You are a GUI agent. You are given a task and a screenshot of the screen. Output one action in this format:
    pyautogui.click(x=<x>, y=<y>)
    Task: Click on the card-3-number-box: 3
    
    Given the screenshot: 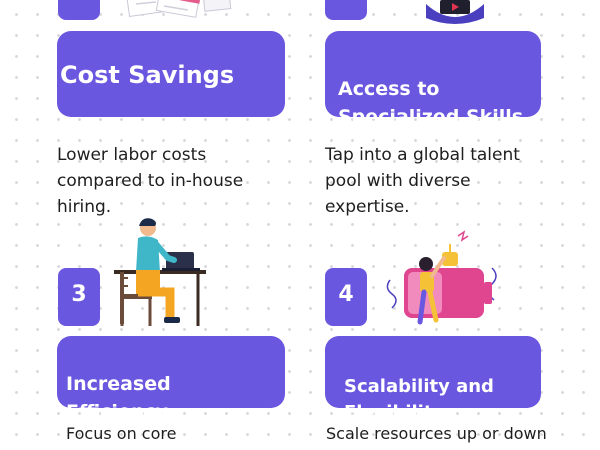 What is the action you would take?
    pyautogui.click(x=79, y=297)
    